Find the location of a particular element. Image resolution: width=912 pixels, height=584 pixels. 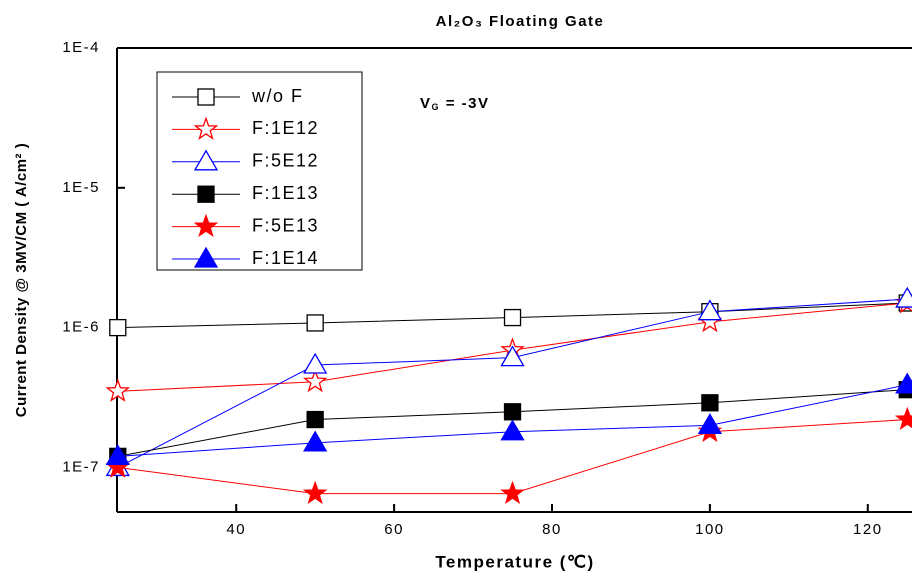

legend-label: F:1E12 is located at coordinates (285, 128).